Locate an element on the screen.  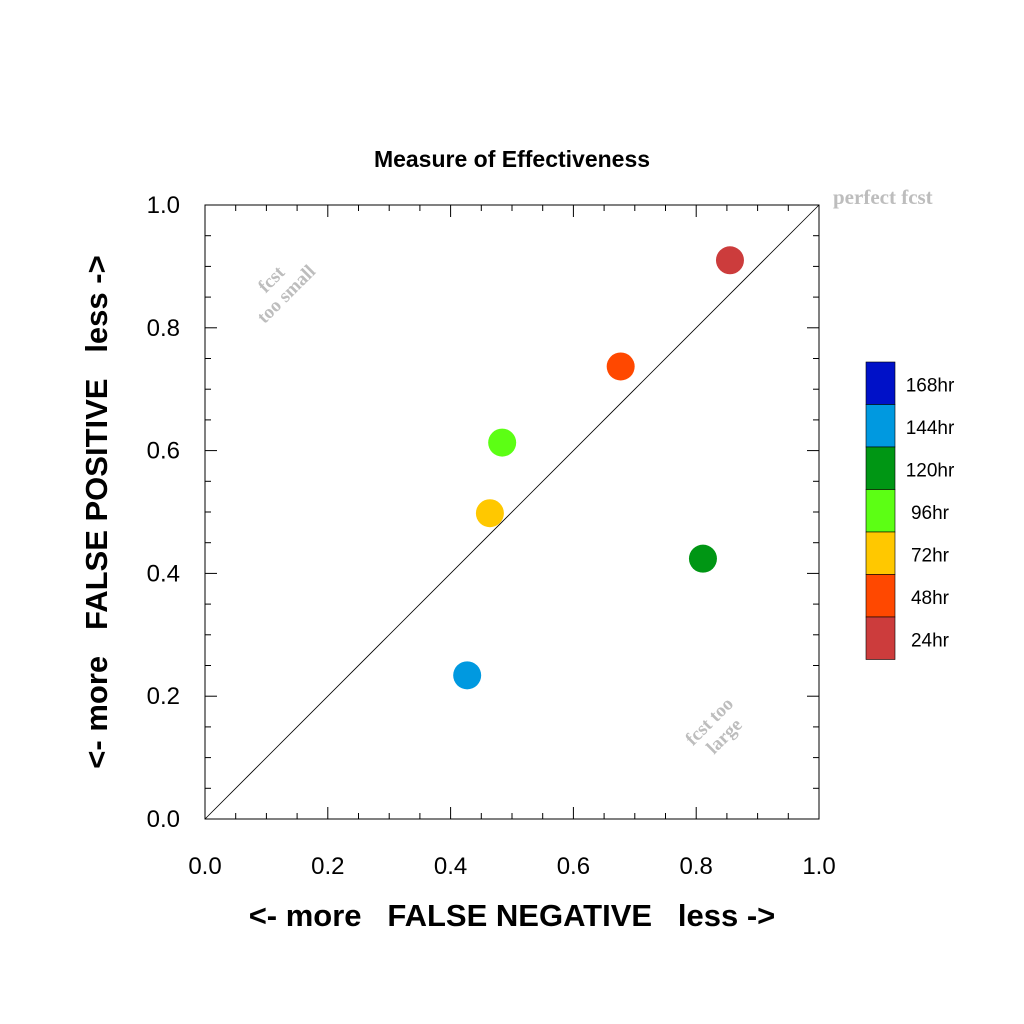
data-point-48hr is located at coordinates (620, 366).